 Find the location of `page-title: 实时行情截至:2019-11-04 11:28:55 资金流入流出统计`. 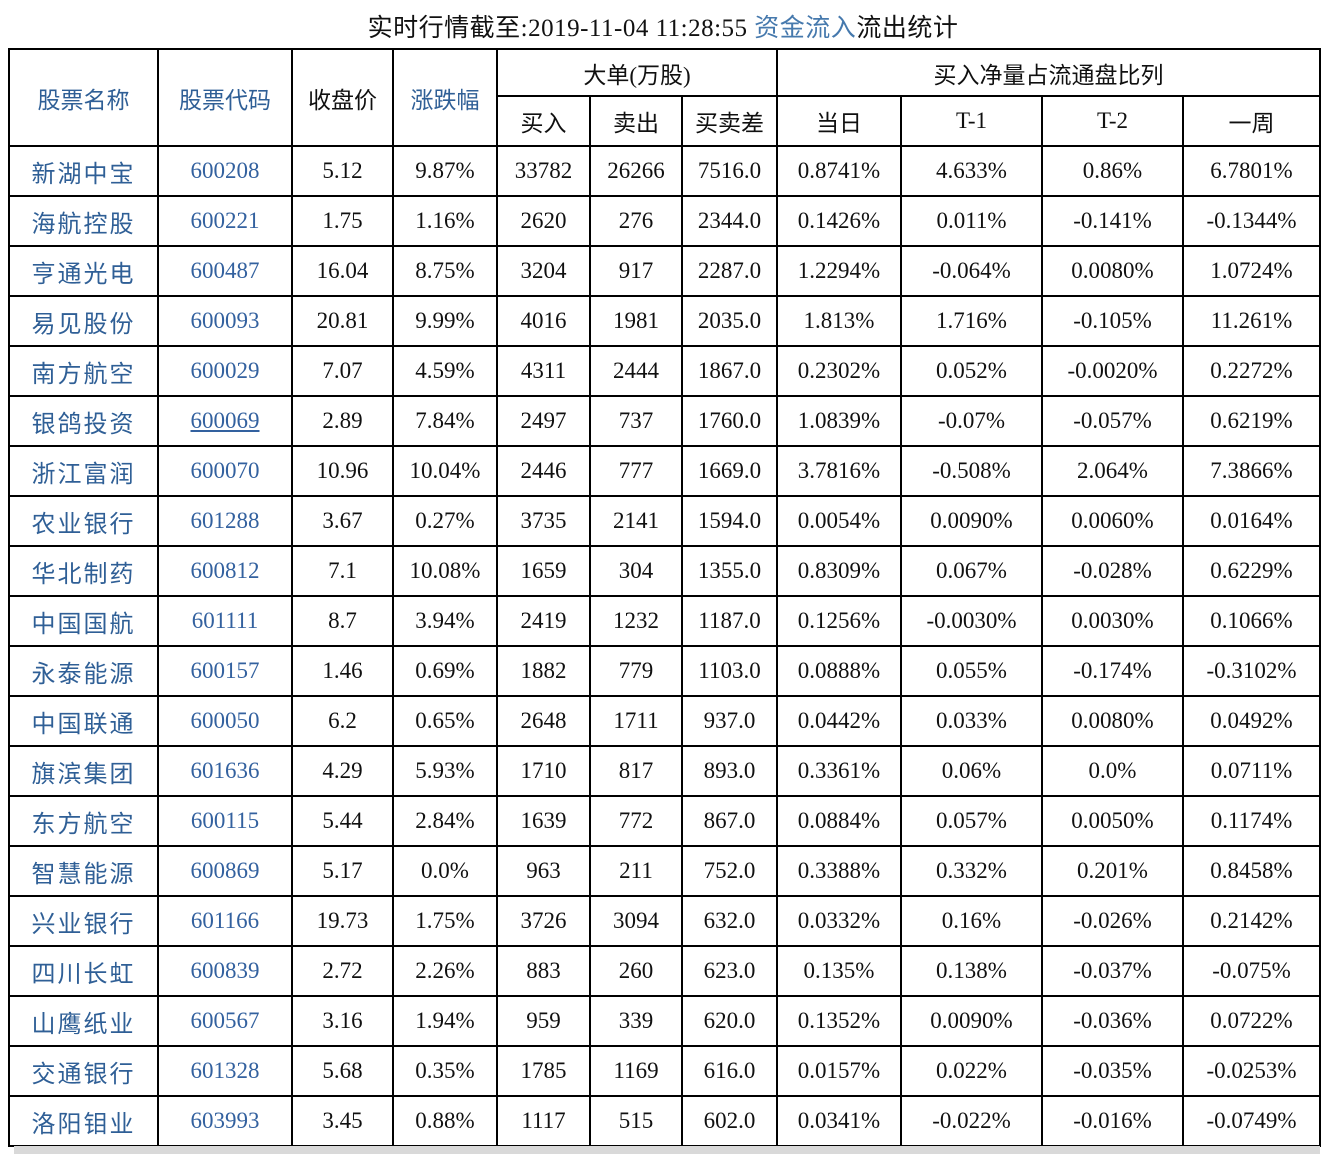

page-title: 实时行情截至:2019-11-04 11:28:55 资金流入流出统计 is located at coordinates (663, 26).